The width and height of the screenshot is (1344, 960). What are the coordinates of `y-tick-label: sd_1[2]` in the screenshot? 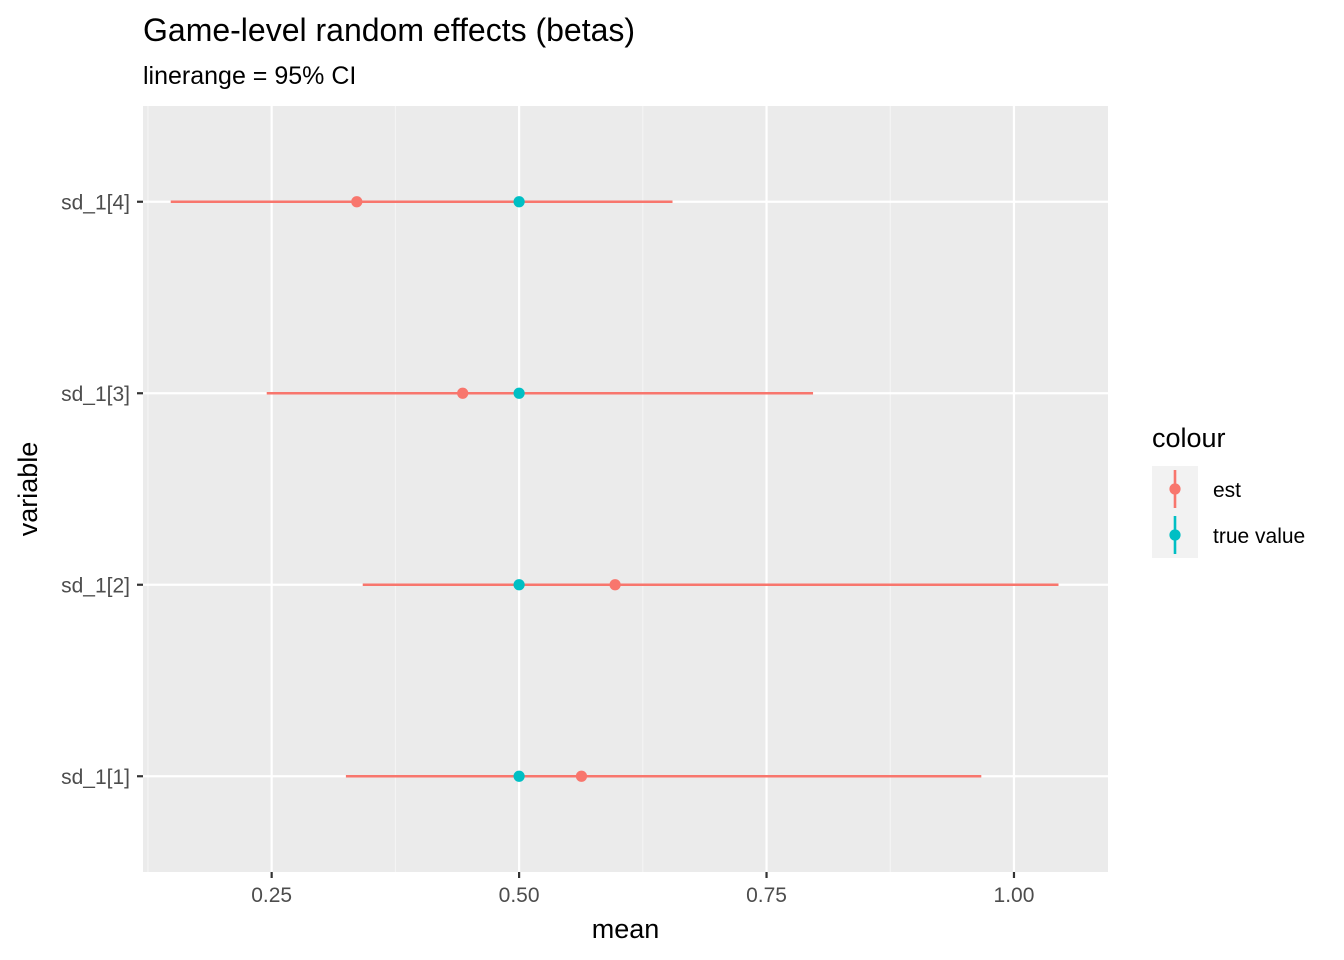 It's located at (95, 585).